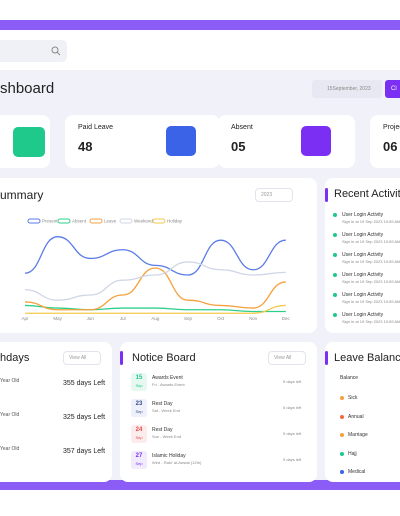 This screenshot has width=400, height=516. What do you see at coordinates (25, 318) in the screenshot?
I see `x-tick-label: Apr` at bounding box center [25, 318].